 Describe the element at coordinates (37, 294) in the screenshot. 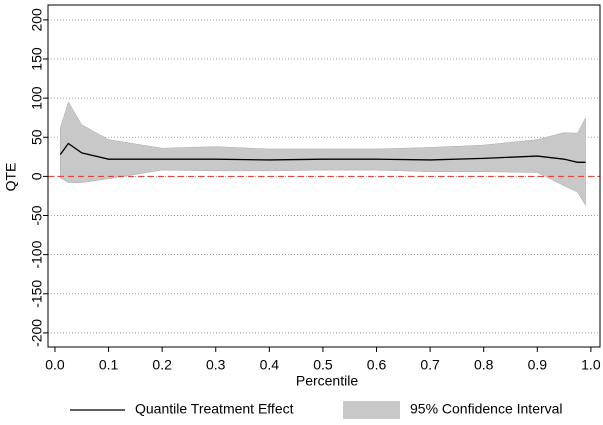

I see `y-tick-label: -150` at that location.